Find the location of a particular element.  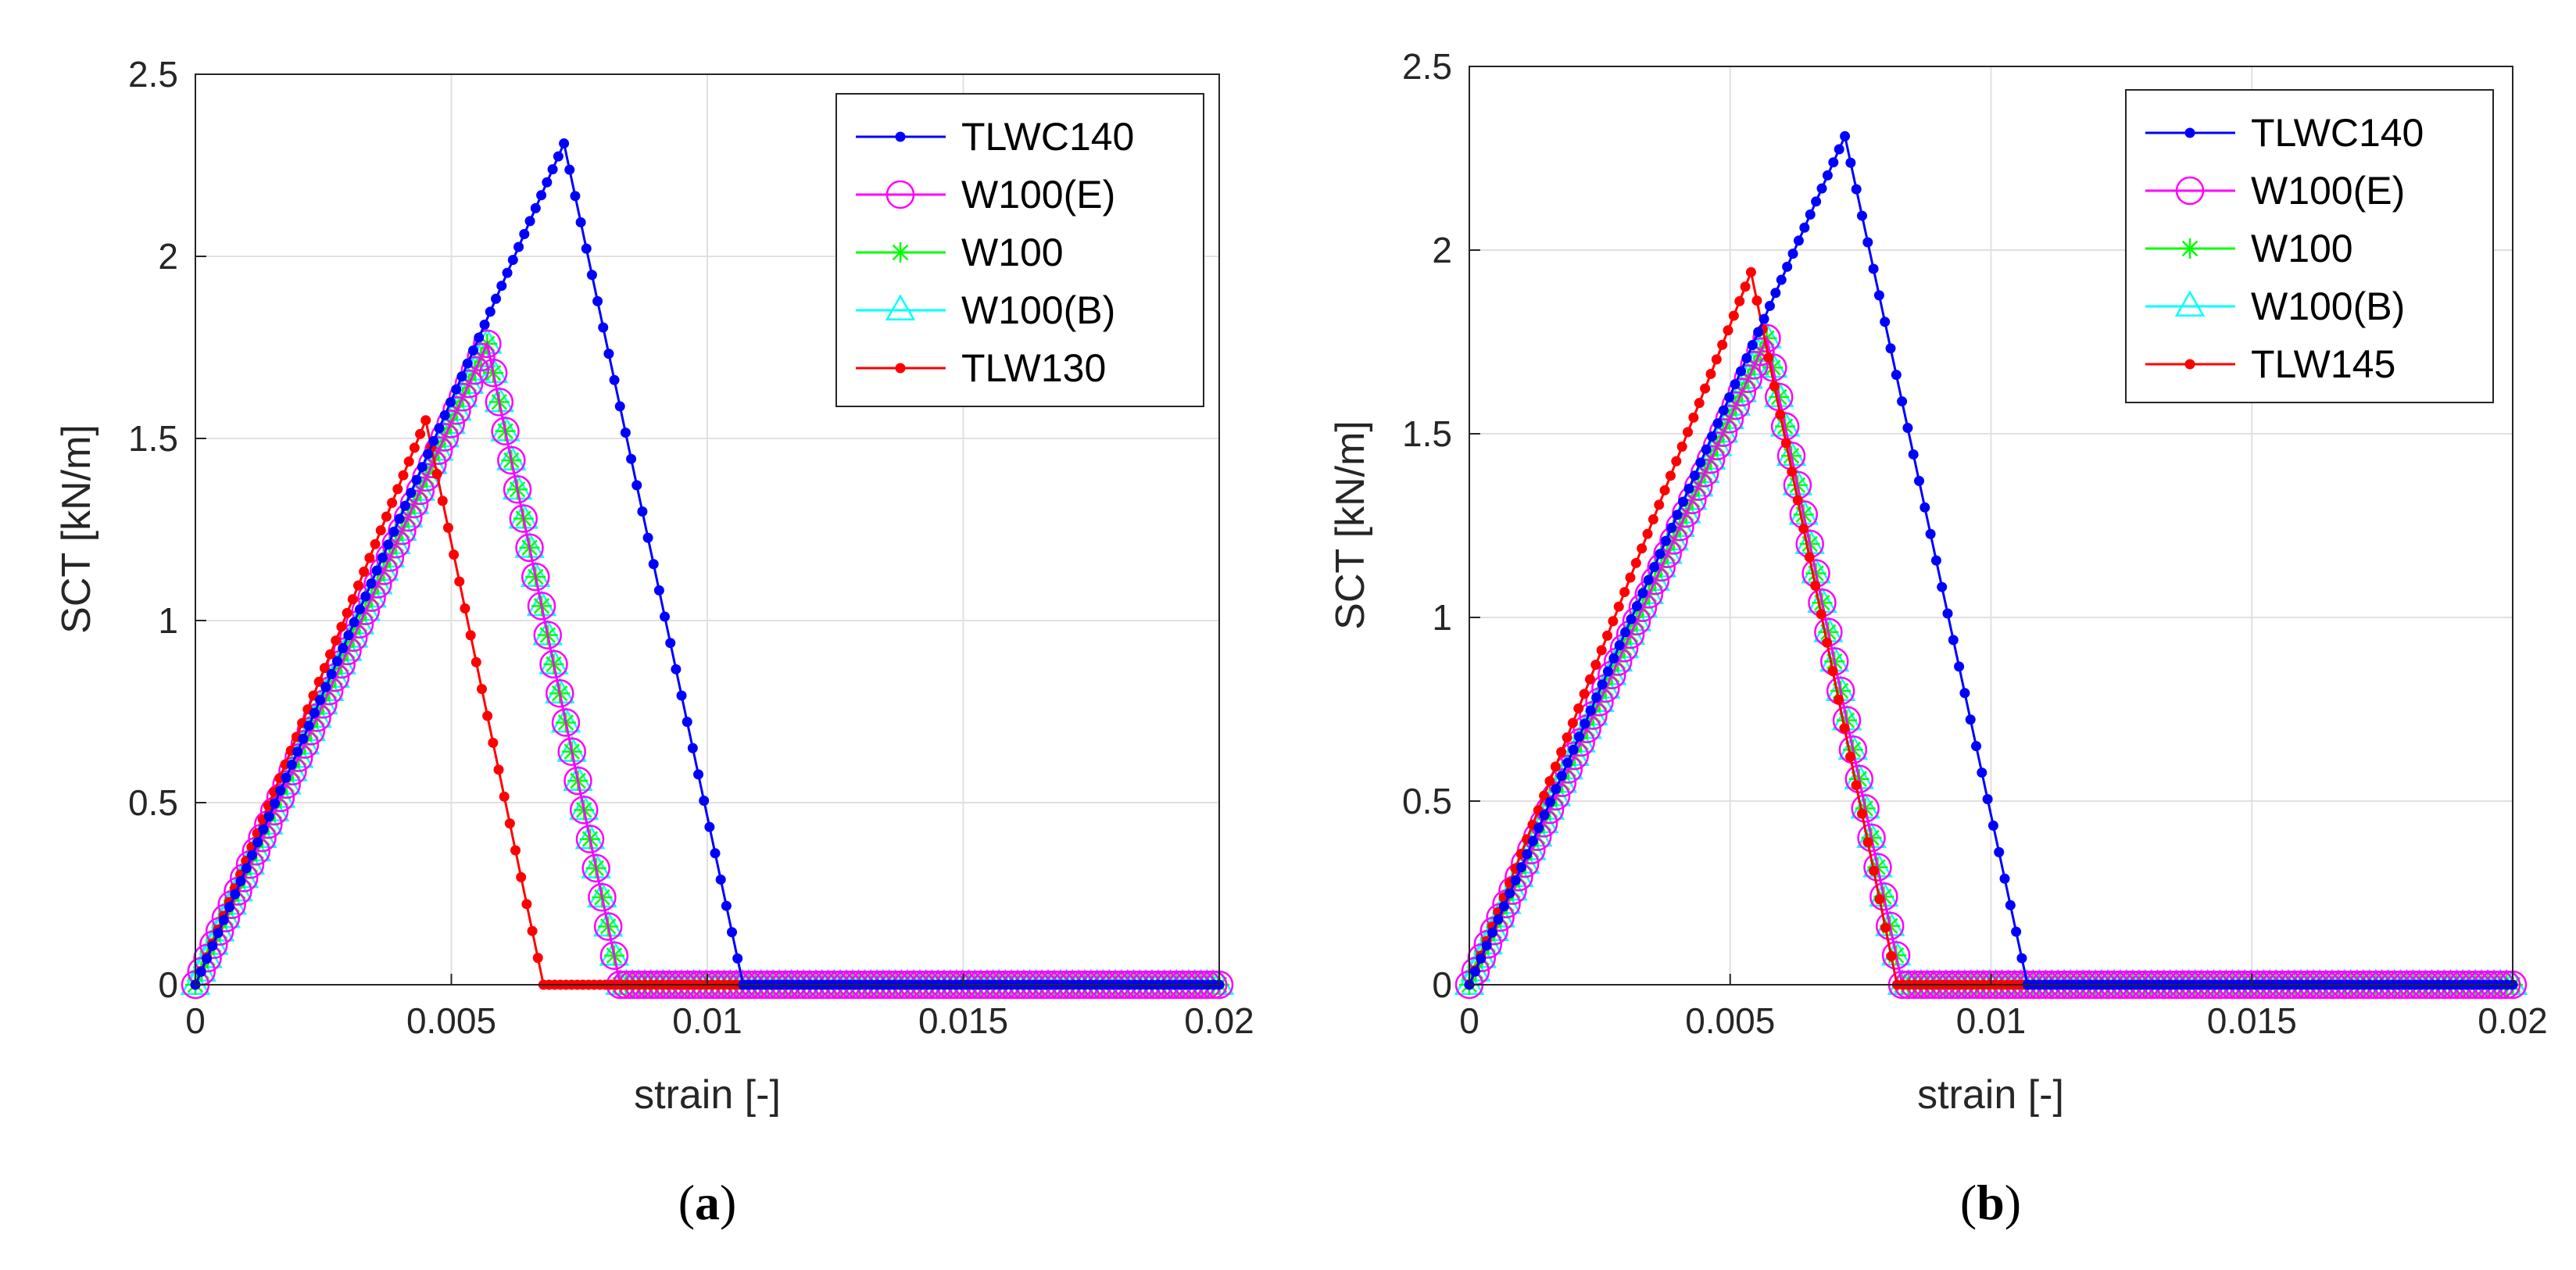

x-axis-label: strain [-] is located at coordinates (707, 1095).